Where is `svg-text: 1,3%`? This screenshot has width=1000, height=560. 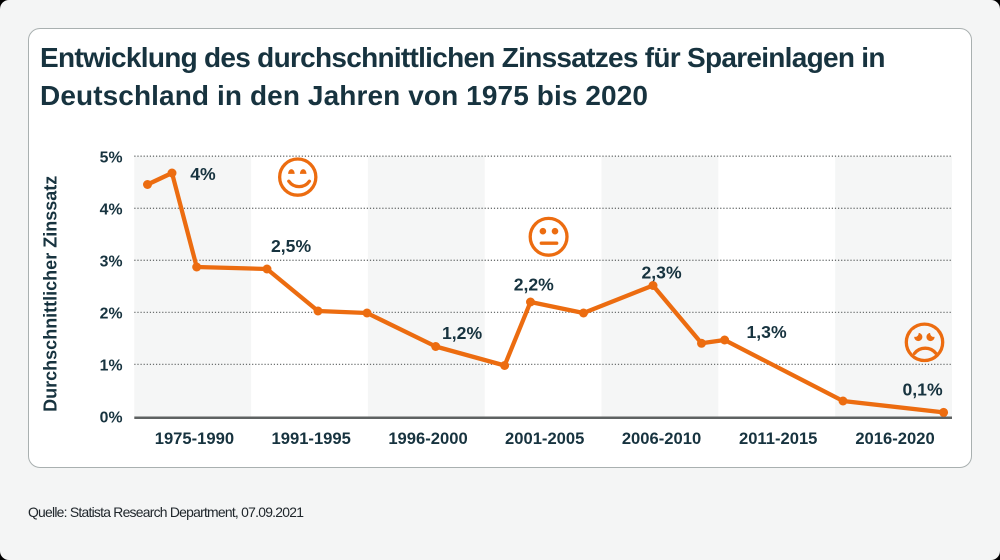 svg-text: 1,3% is located at coordinates (767, 332).